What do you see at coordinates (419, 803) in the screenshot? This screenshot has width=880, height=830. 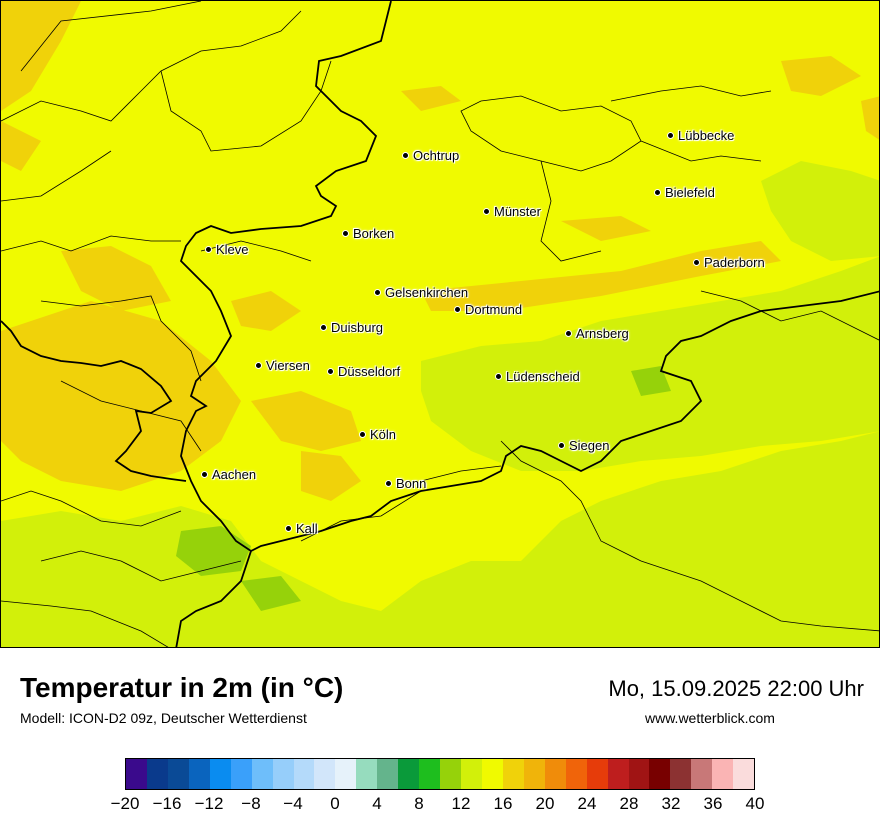 I see `legend-tick-label: 8` at bounding box center [419, 803].